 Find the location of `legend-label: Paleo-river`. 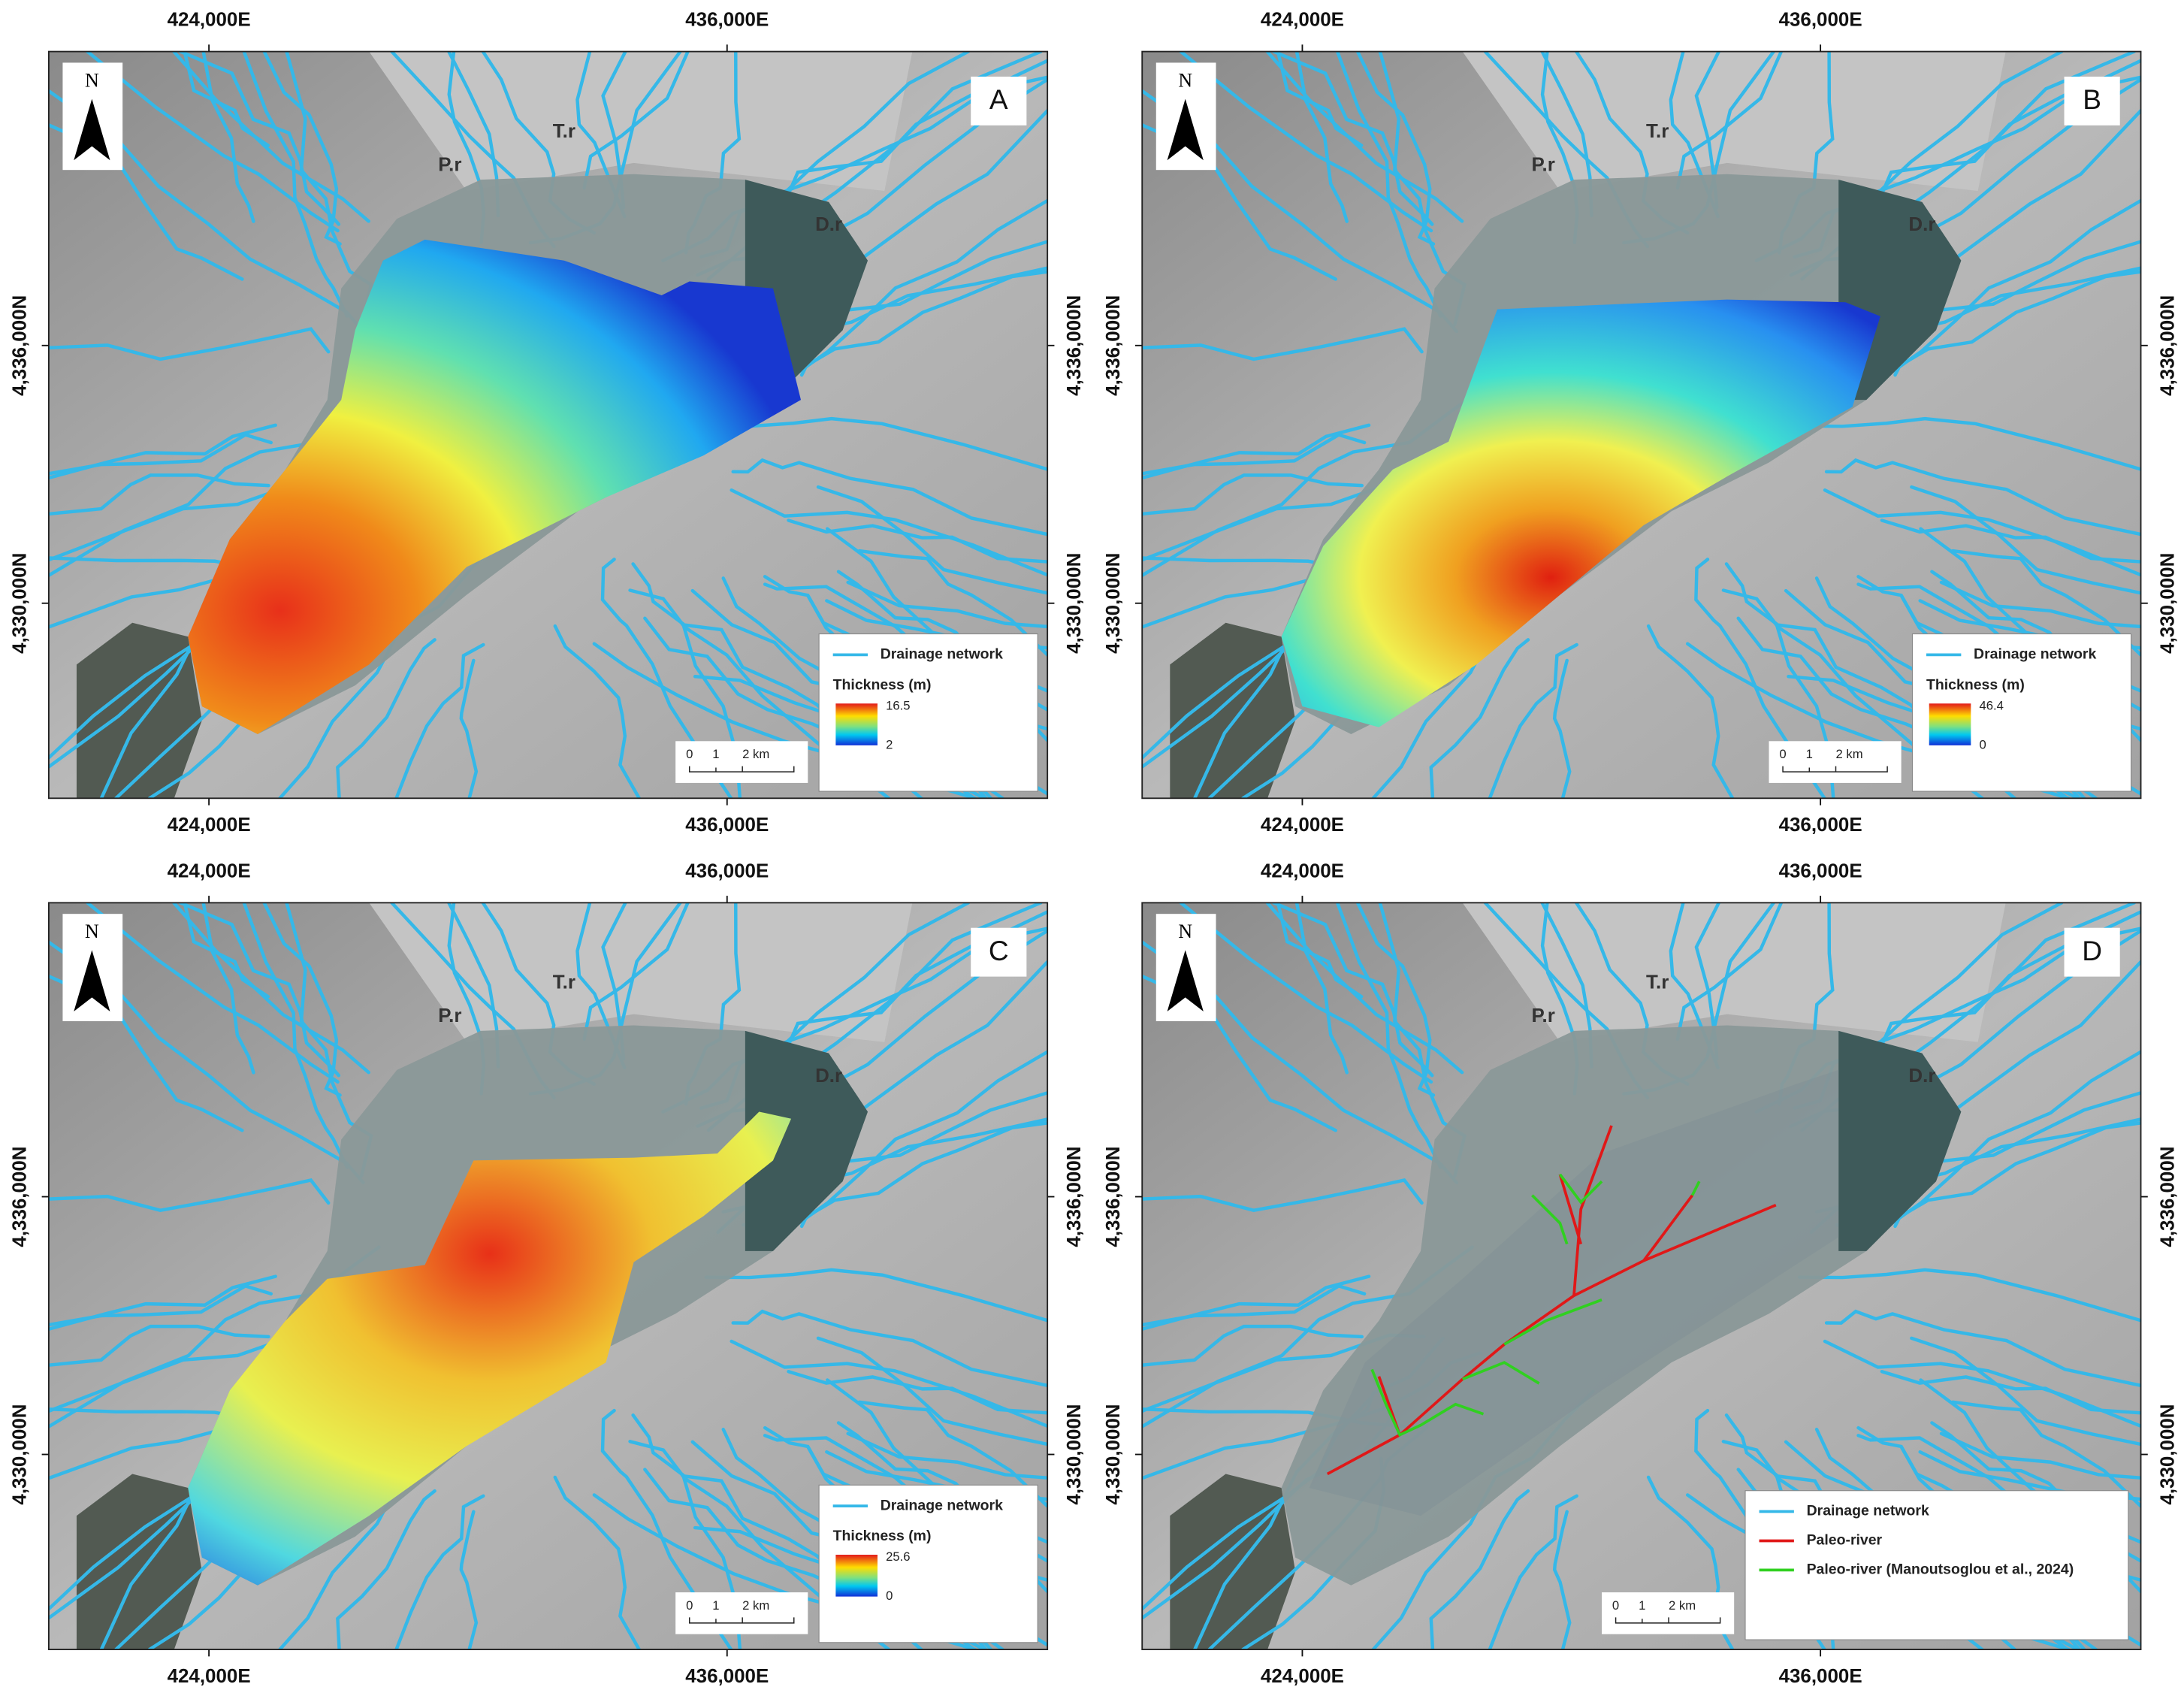

legend-label: Paleo-river is located at coordinates (1845, 1540).